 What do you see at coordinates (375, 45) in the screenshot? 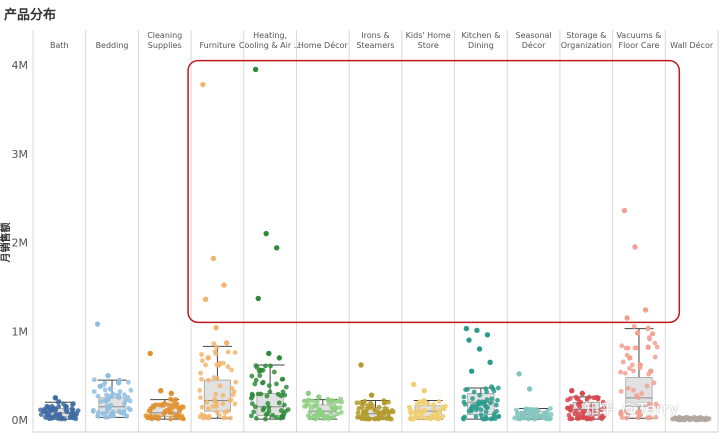
I see `column-header-label: Steamers` at bounding box center [375, 45].